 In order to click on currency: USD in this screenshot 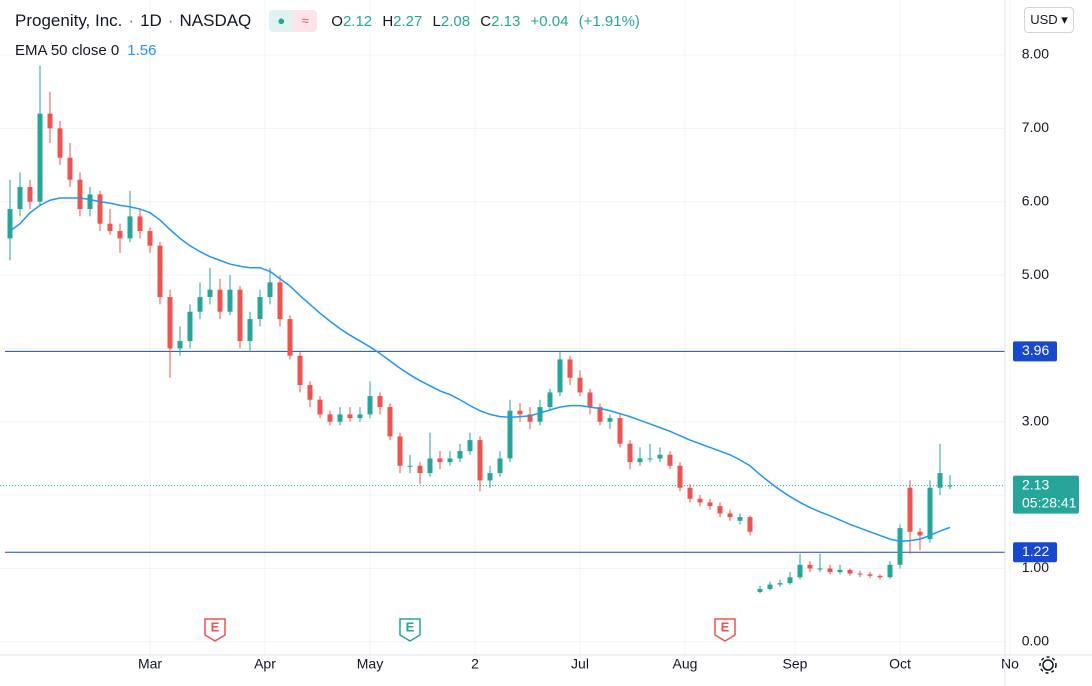, I will do `click(1044, 19)`.